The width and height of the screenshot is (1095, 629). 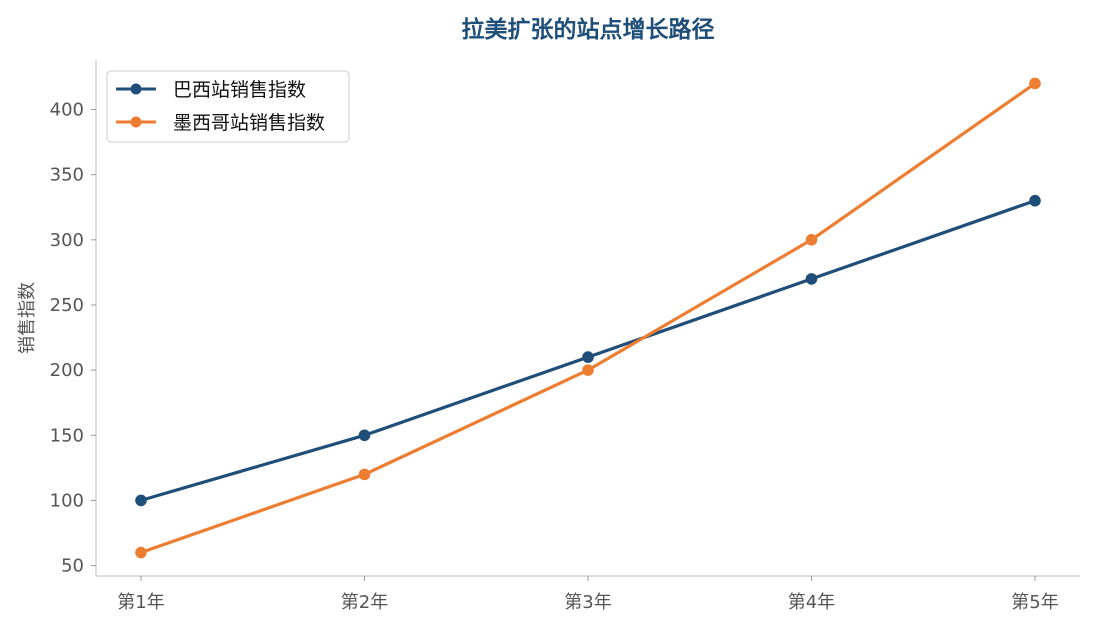 What do you see at coordinates (67, 305) in the screenshot?
I see `y-tick-label: 250` at bounding box center [67, 305].